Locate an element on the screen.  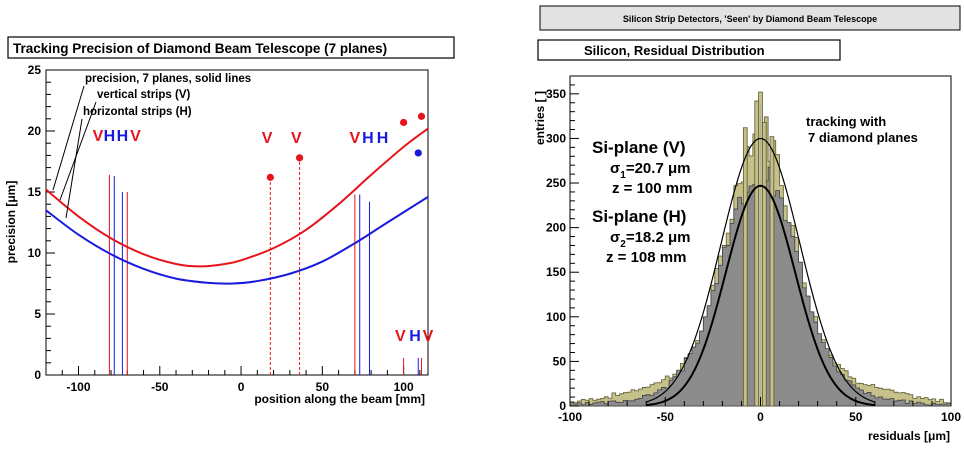
right-header-box is located at coordinates (750, 18).